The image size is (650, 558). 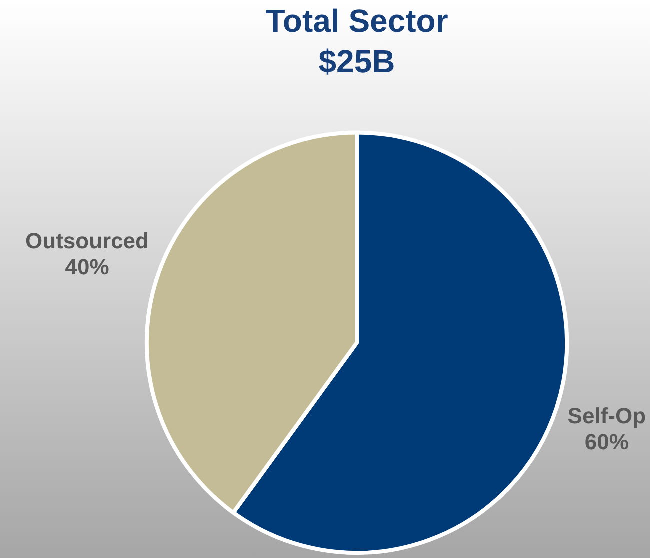 What do you see at coordinates (357, 21) in the screenshot?
I see `chart-title: Total Sector` at bounding box center [357, 21].